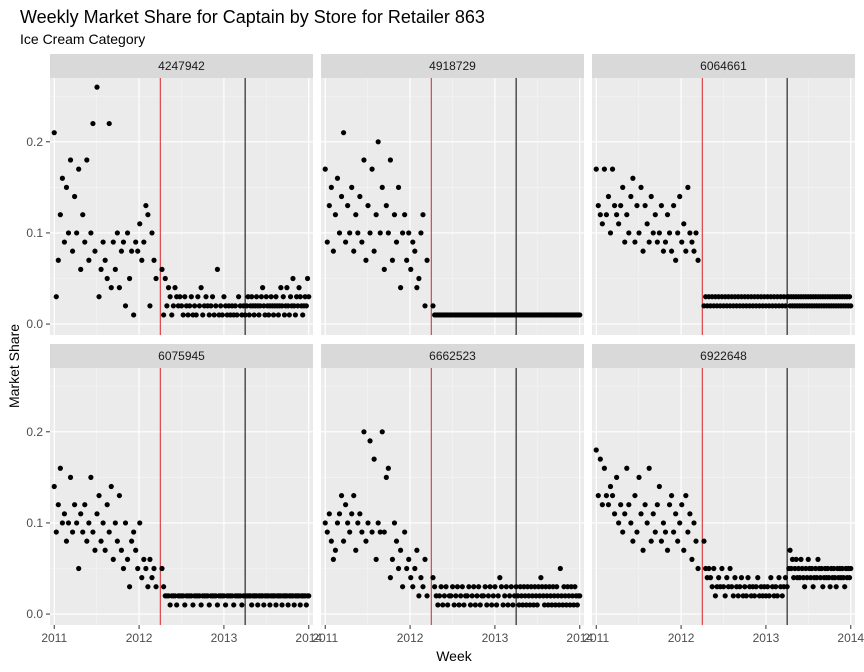  Describe the element at coordinates (224, 638) in the screenshot. I see `x-tick-label: 2013` at that location.